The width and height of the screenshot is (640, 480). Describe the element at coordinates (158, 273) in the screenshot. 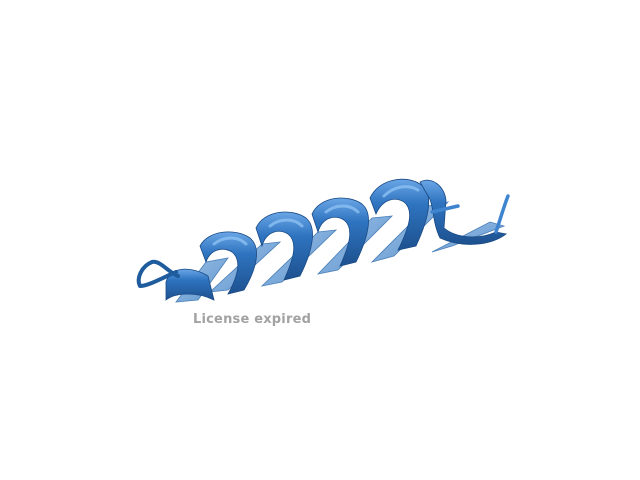

I see `n-terminus-coil` at that location.